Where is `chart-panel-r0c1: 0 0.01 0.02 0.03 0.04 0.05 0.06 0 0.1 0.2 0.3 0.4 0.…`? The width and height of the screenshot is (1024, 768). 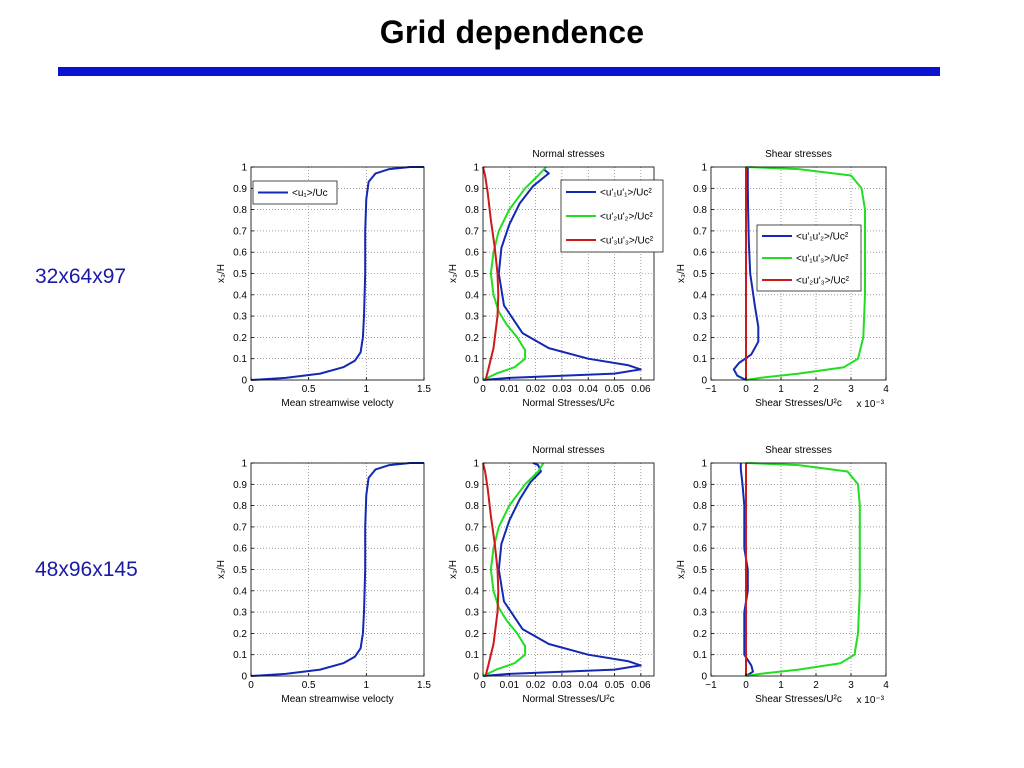
chart-panel-r0c1: 0 0.01 0.02 0.03 0.04 0.05 0.06 0 0.1 0.2 0.3 0.4 0.… is located at coordinates (556, 279).